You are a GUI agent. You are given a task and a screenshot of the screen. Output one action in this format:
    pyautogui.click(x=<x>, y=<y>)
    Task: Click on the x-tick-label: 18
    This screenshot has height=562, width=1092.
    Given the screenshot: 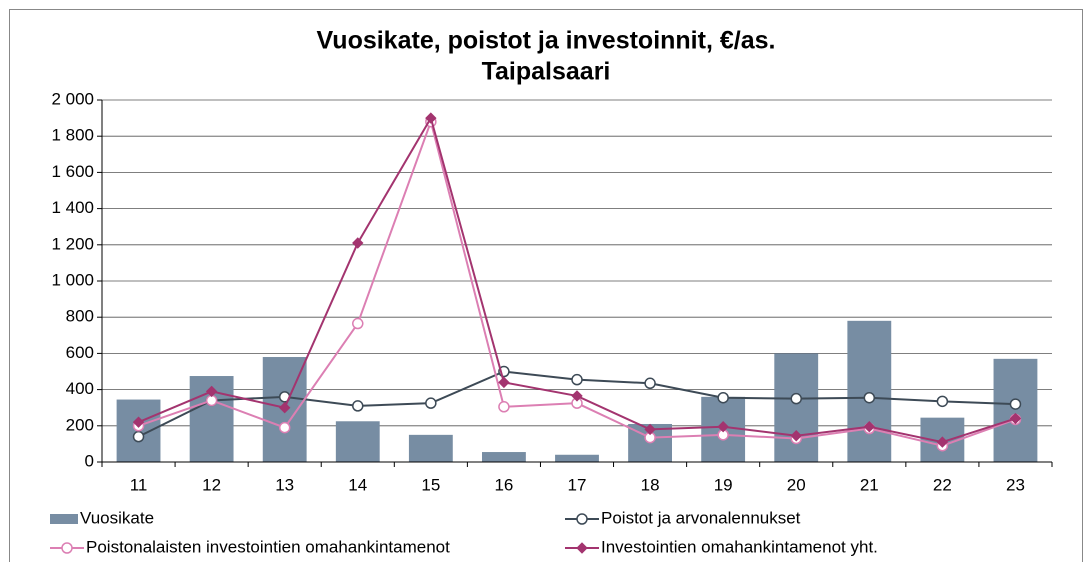 What is the action you would take?
    pyautogui.click(x=650, y=484)
    